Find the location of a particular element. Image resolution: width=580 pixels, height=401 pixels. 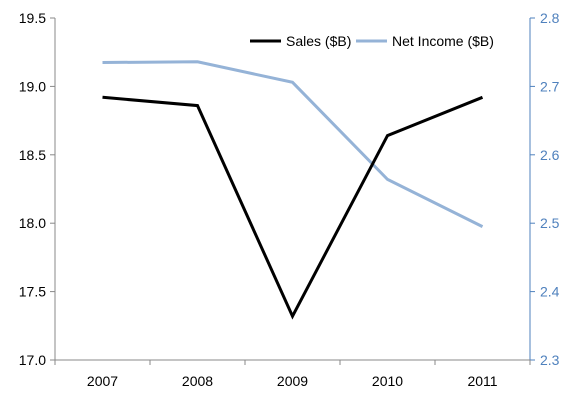

x-axis-tick-label: 2008 is located at coordinates (197, 381).